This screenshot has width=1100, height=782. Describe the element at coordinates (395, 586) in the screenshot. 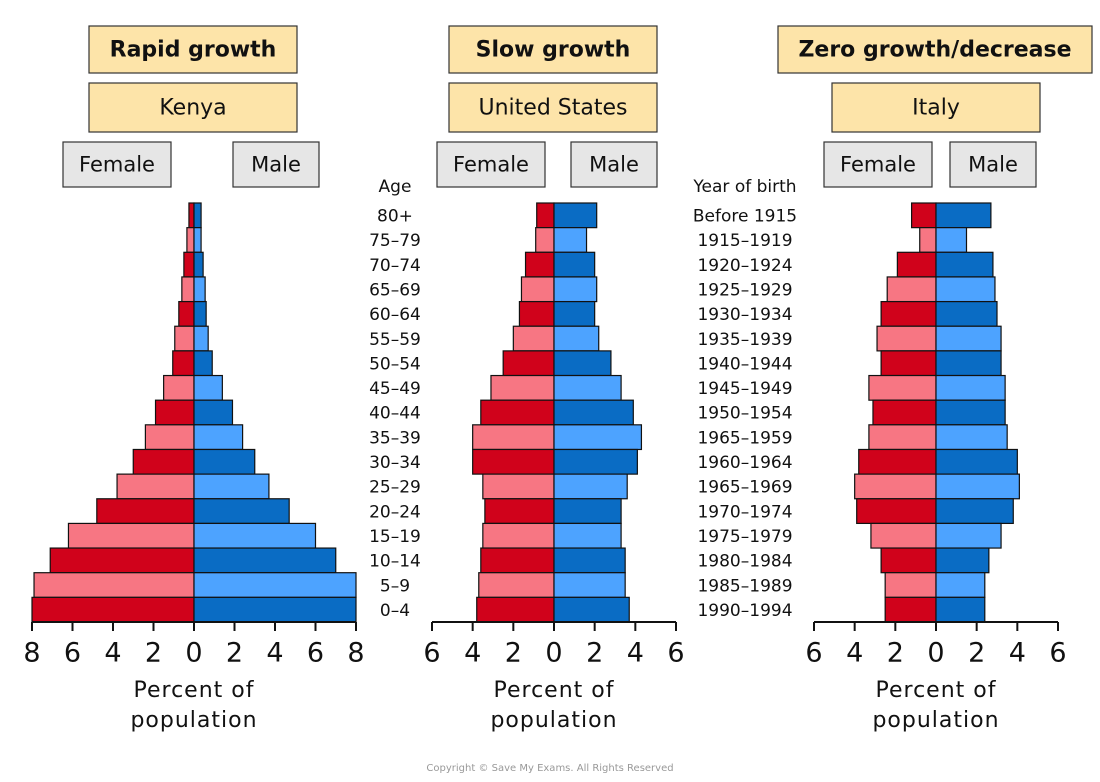

I see `y-tick-label: 5–9` at that location.